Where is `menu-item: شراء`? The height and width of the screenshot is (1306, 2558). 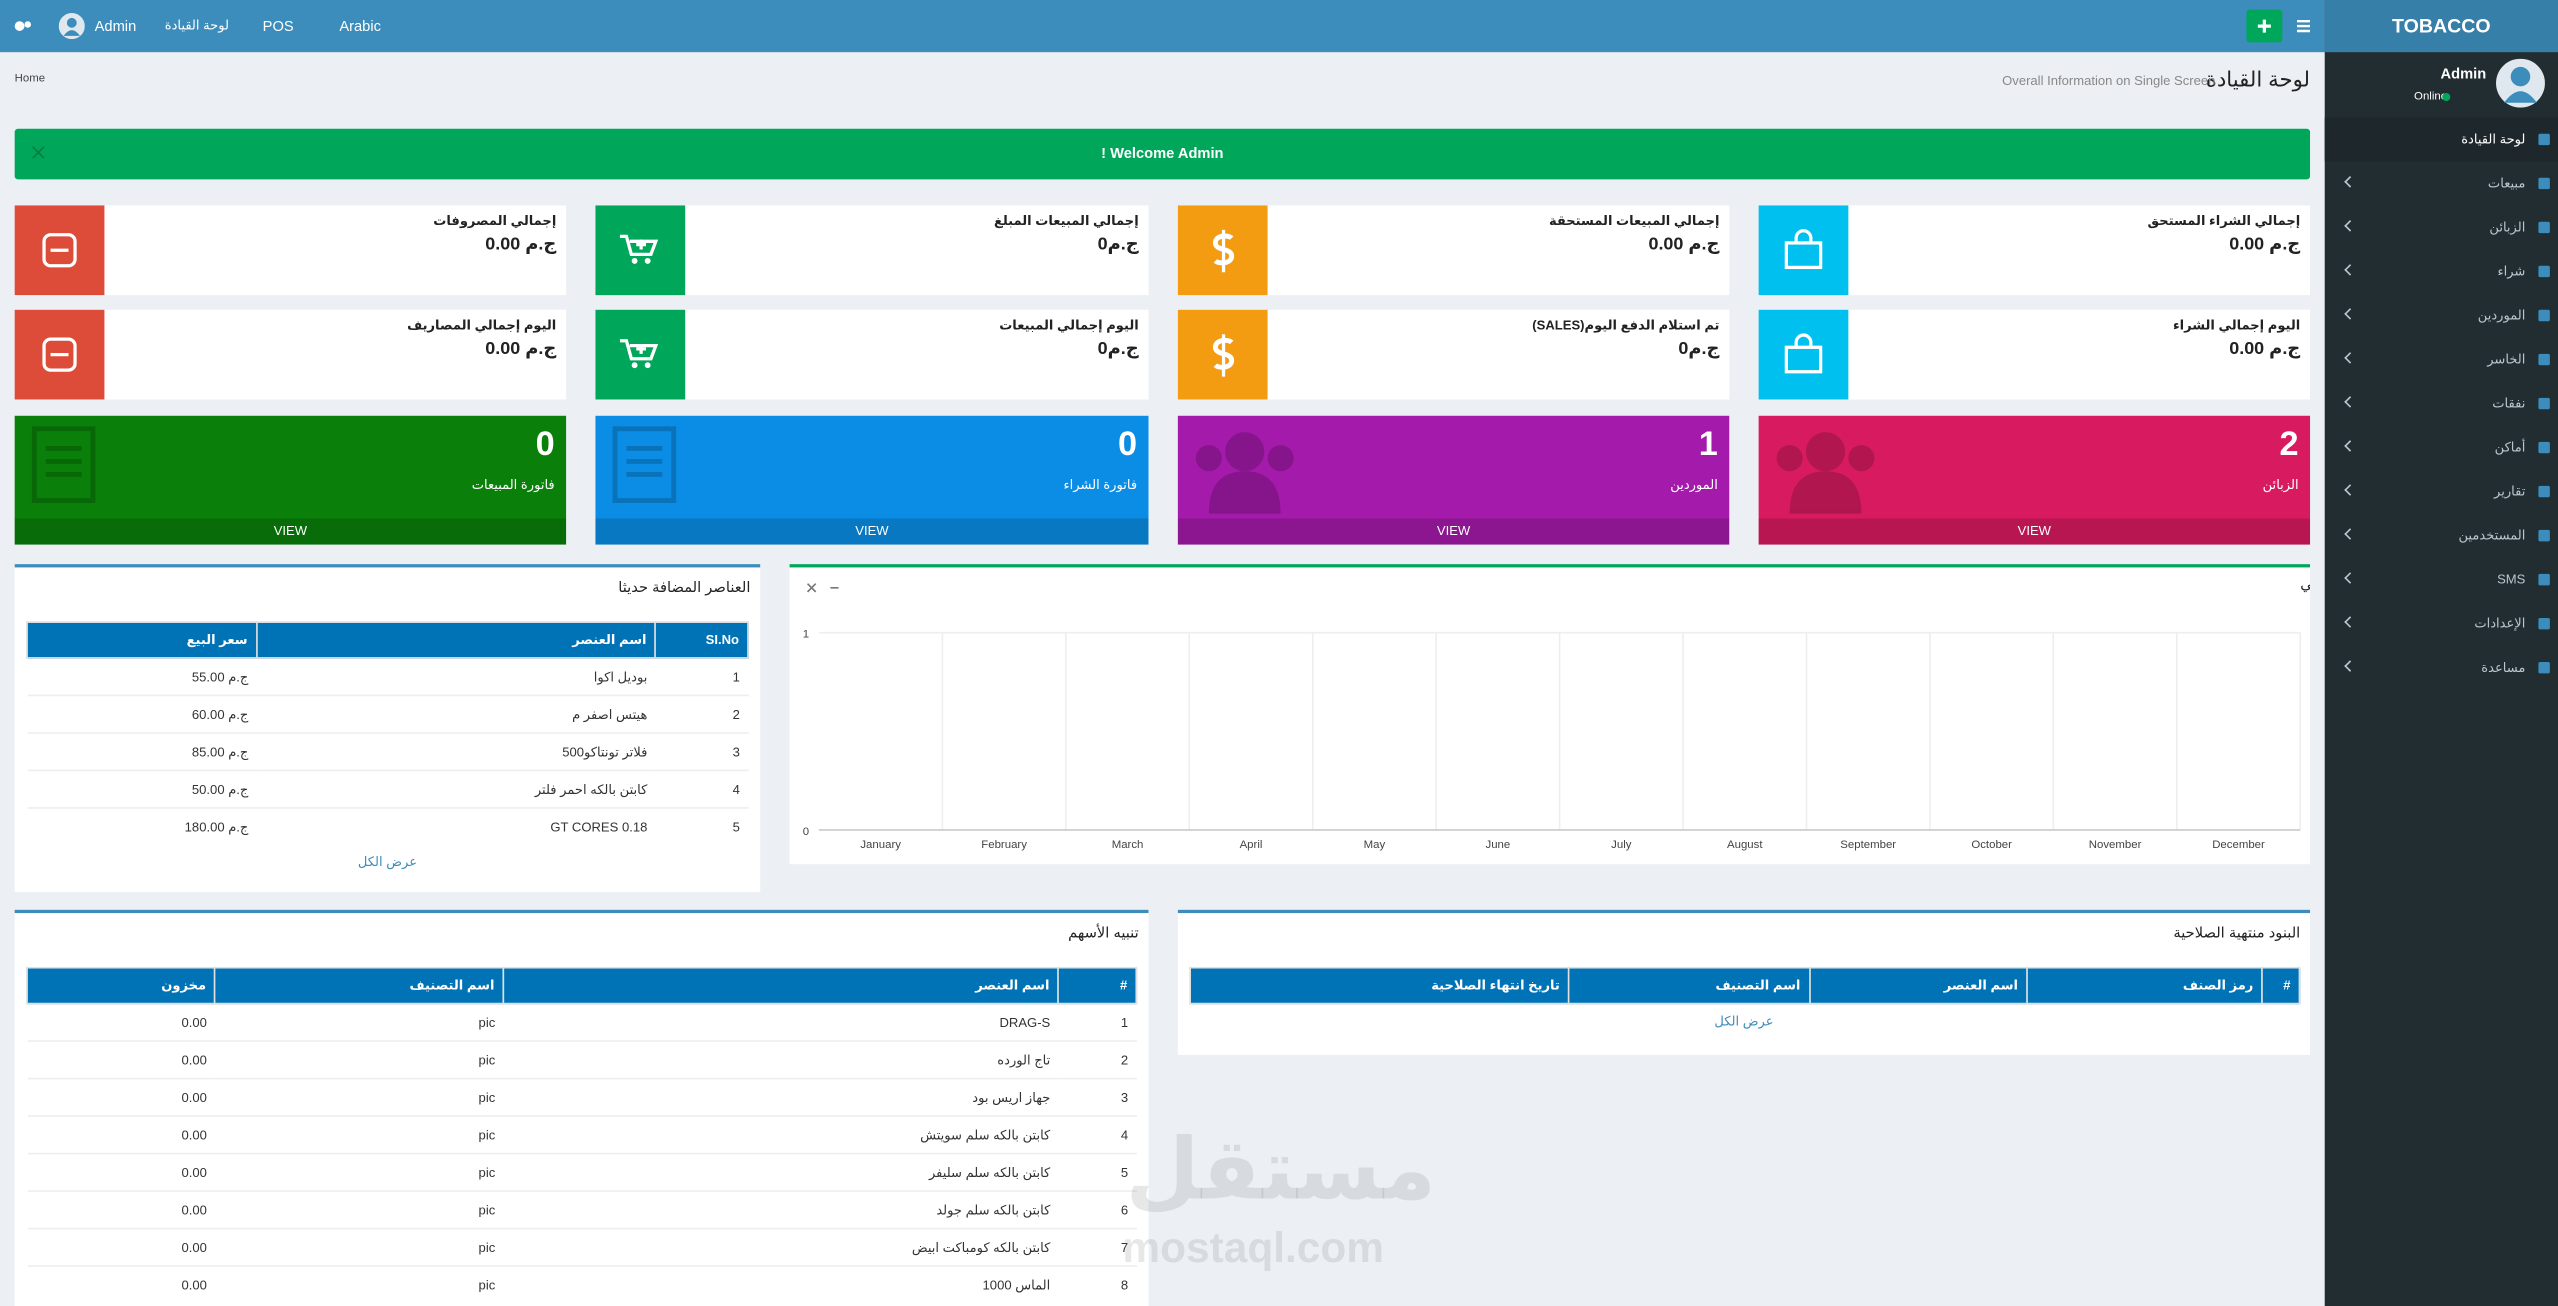 menu-item: شراء is located at coordinates (2441, 271).